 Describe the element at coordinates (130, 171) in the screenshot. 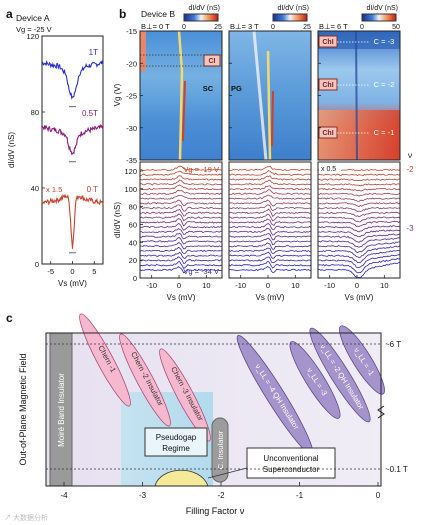

I see `y-tick-label-b-lower: 120` at that location.